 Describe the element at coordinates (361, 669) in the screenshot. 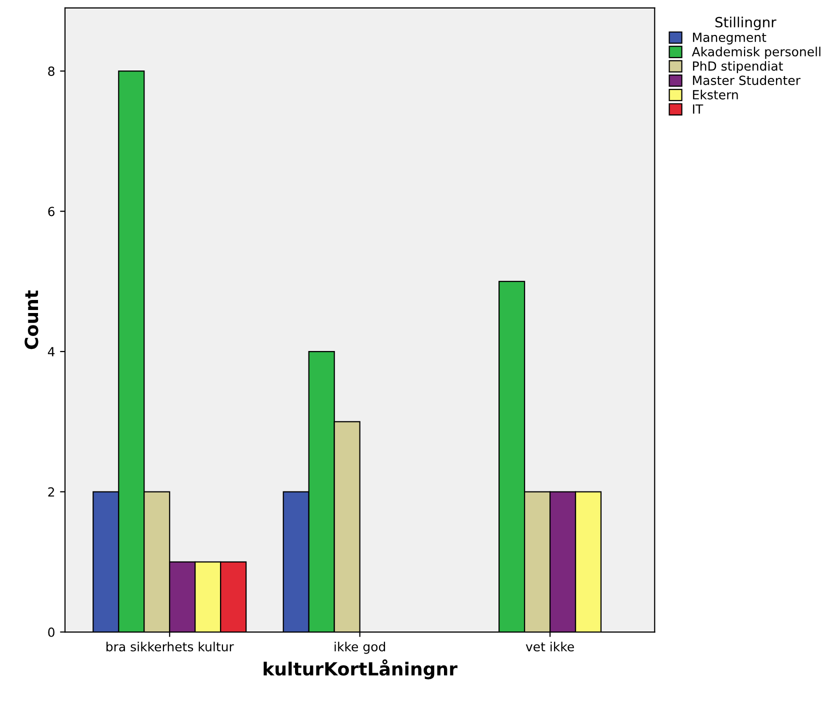

I see `x-axis-title: kulturKortLåningnr` at that location.